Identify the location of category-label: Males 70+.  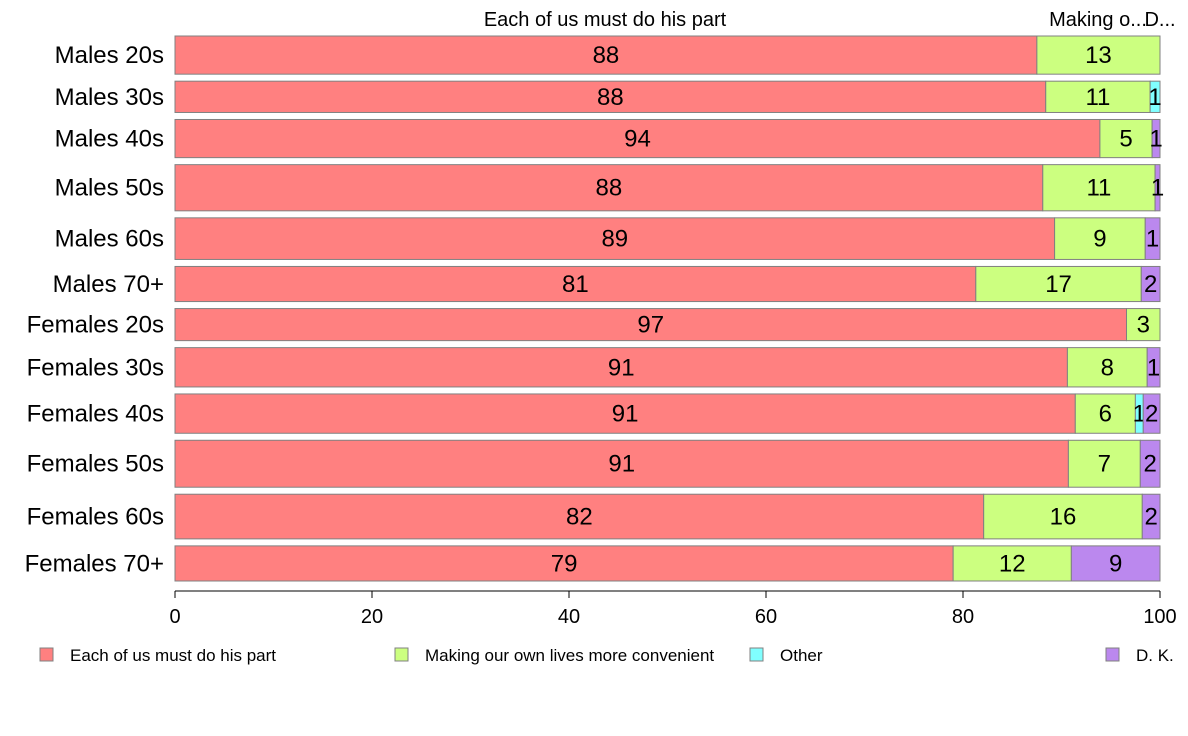
(108, 284).